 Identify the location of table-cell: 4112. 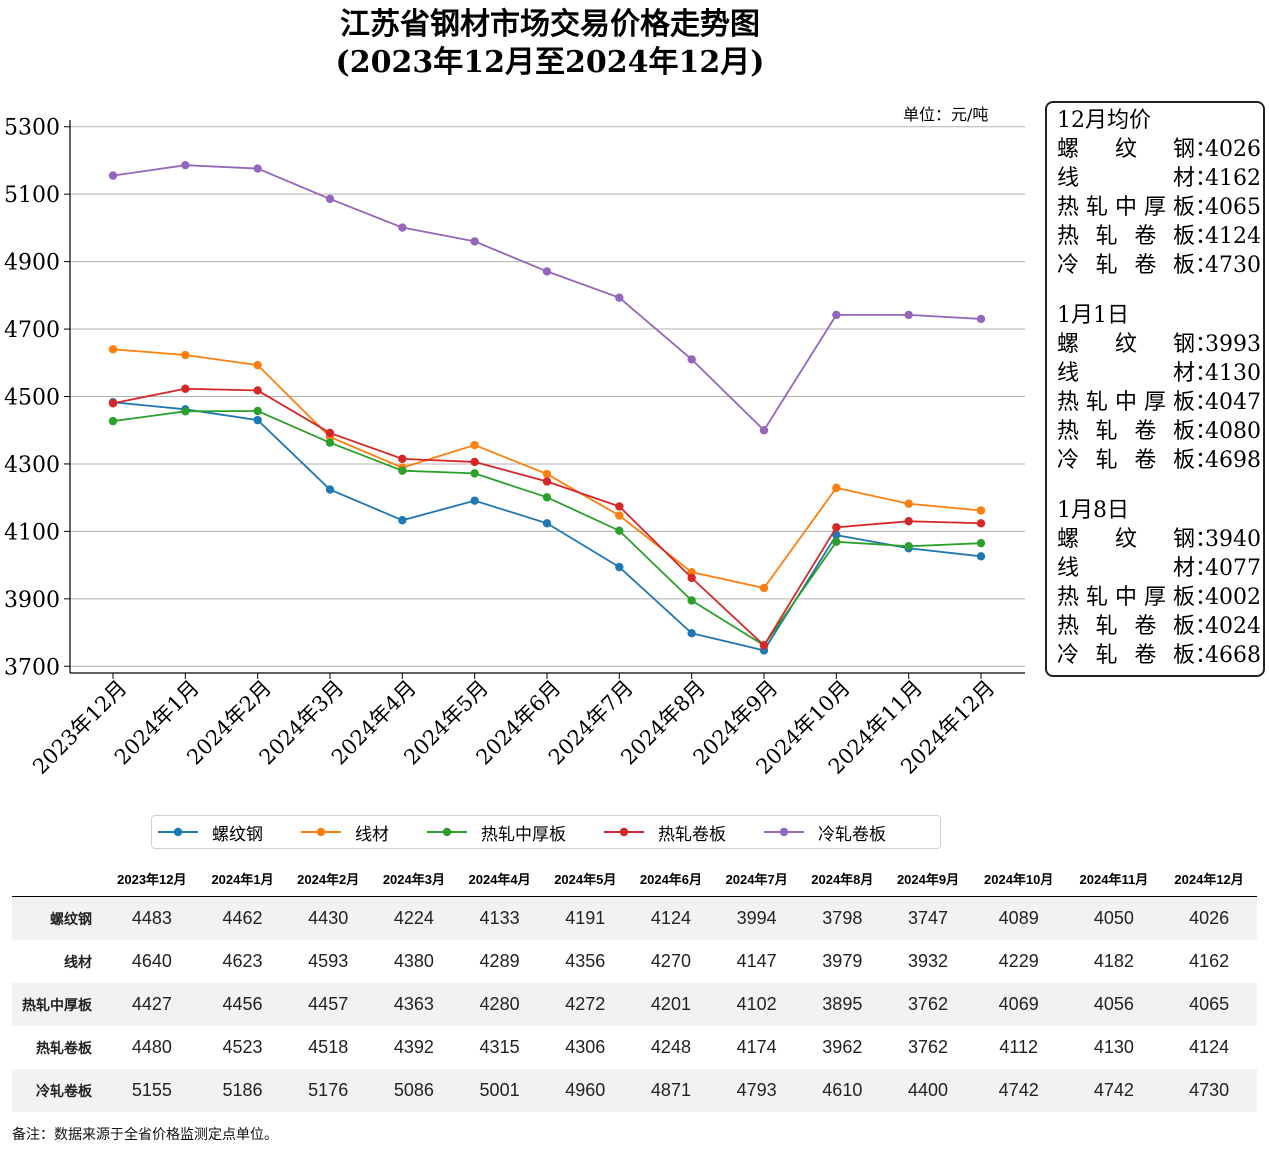
(1019, 1047).